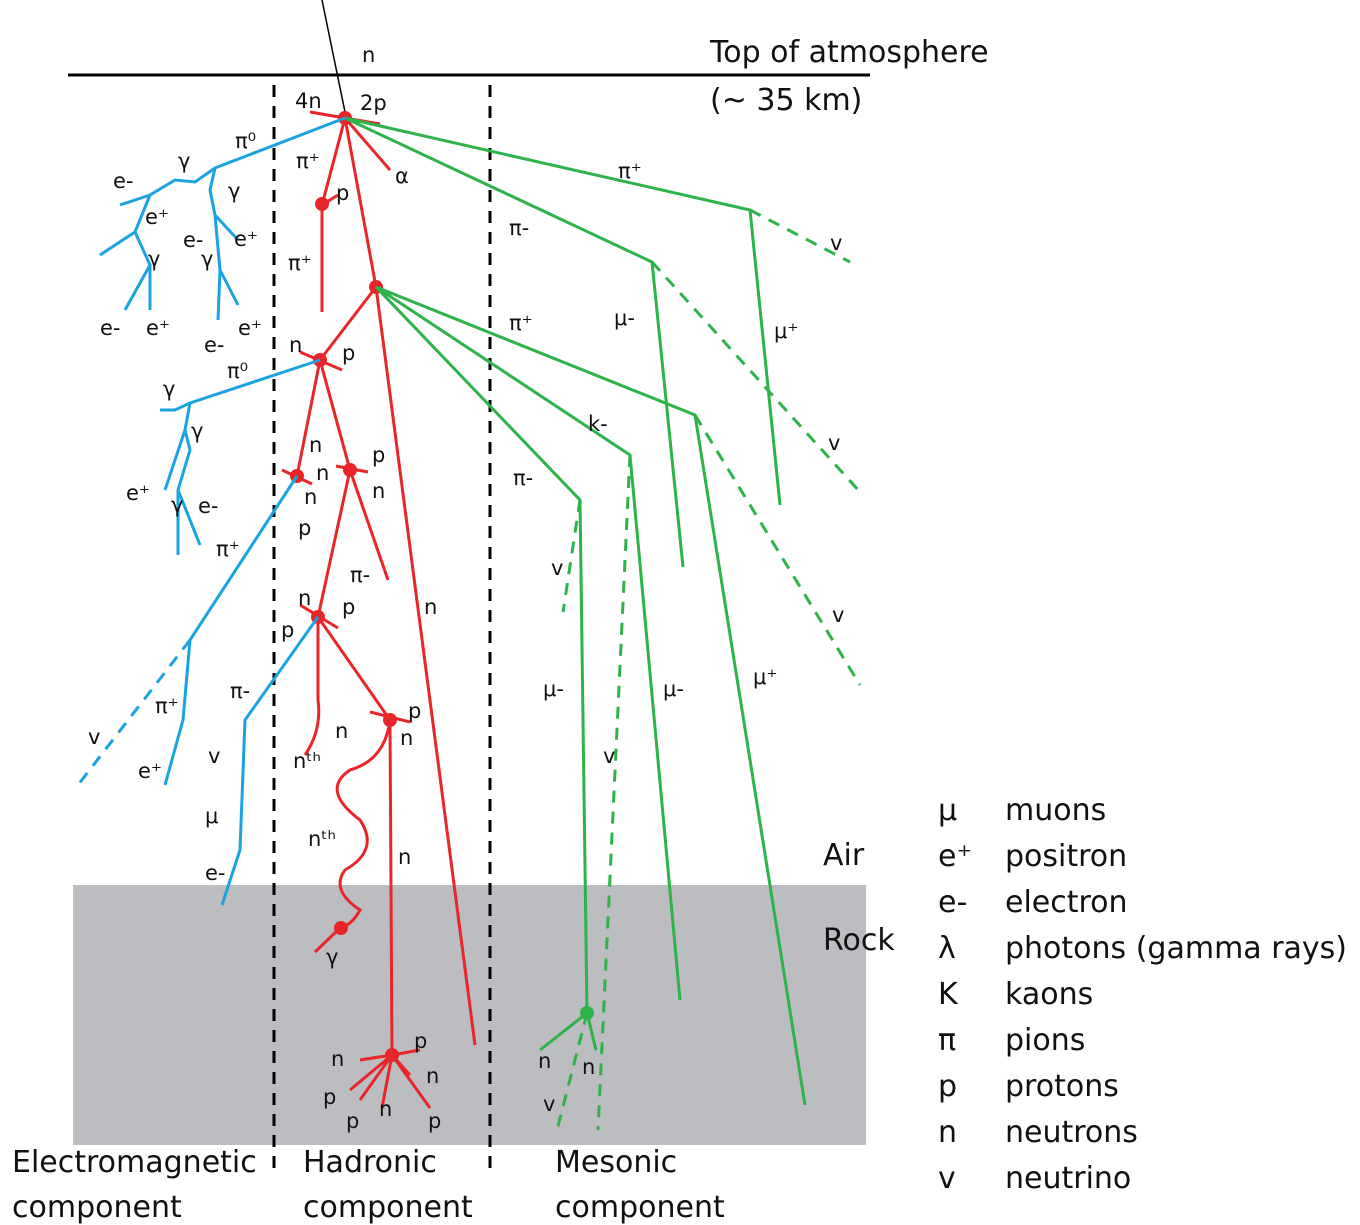 The width and height of the screenshot is (1360, 1225). What do you see at coordinates (598, 424) in the screenshot?
I see `particle-label: k-` at bounding box center [598, 424].